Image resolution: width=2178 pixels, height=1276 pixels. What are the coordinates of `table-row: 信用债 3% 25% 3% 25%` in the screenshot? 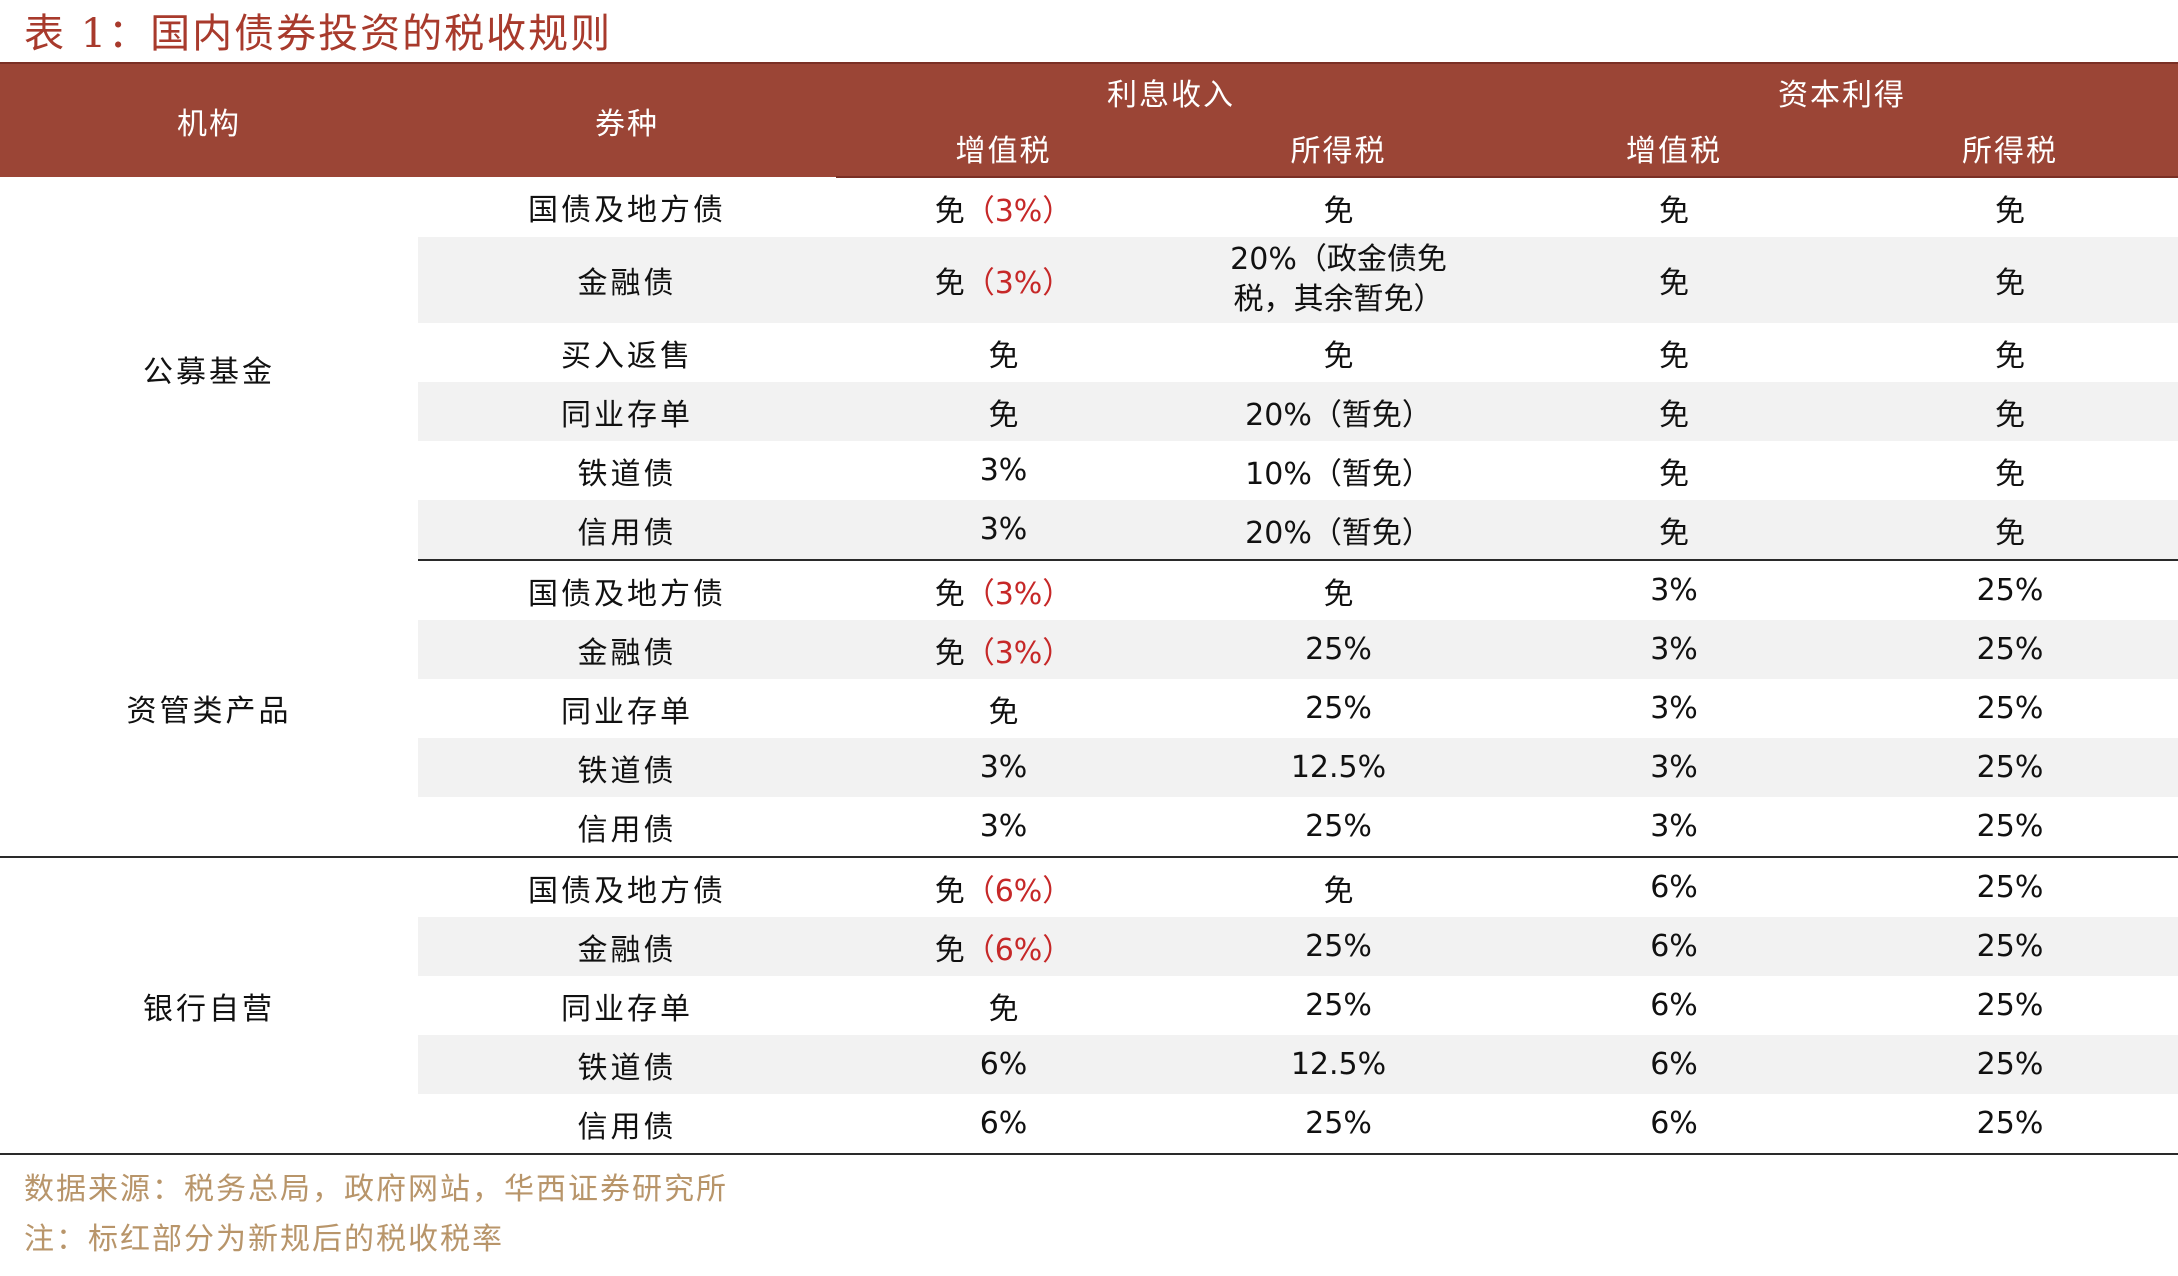 It's located at (1089, 827).